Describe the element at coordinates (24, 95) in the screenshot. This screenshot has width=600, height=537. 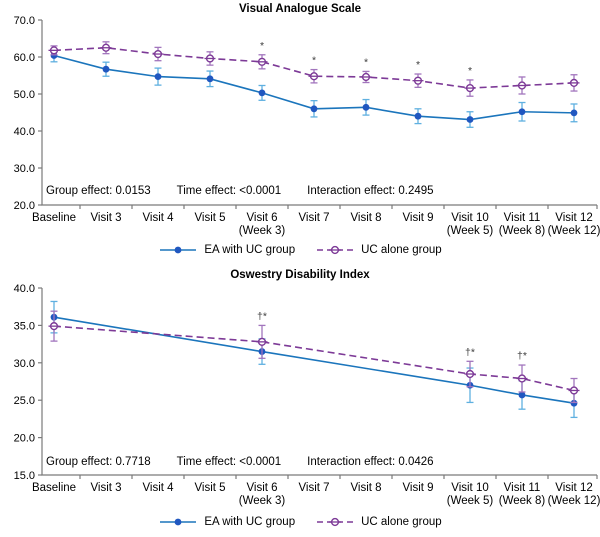
I see `y-tick-label: 50.0` at that location.